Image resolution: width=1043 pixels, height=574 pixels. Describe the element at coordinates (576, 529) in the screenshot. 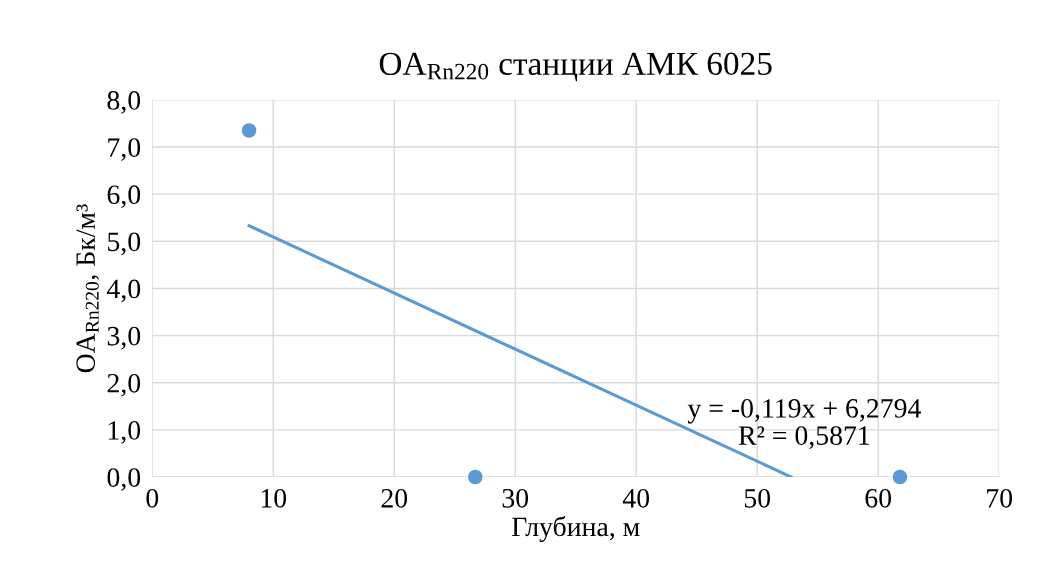

I see `x-axis-title: Глубина, м` at that location.